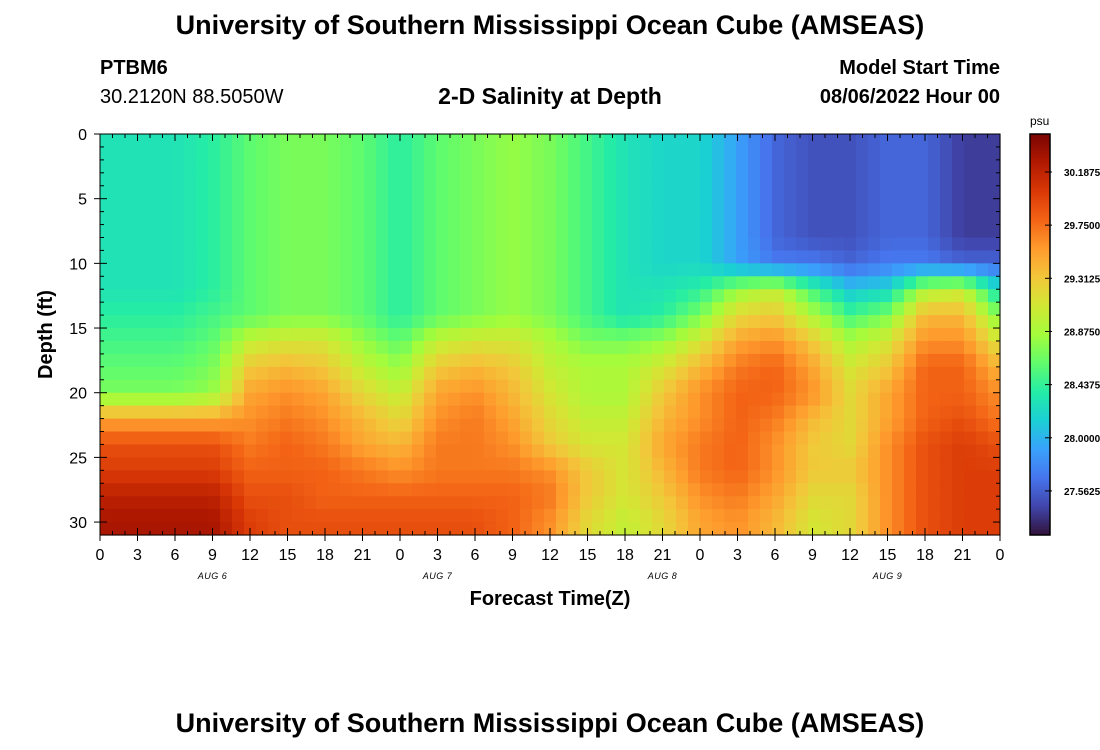 Image resolution: width=1100 pixels, height=750 pixels. Describe the element at coordinates (662, 576) in the screenshot. I see `day-label: AUG 8` at that location.